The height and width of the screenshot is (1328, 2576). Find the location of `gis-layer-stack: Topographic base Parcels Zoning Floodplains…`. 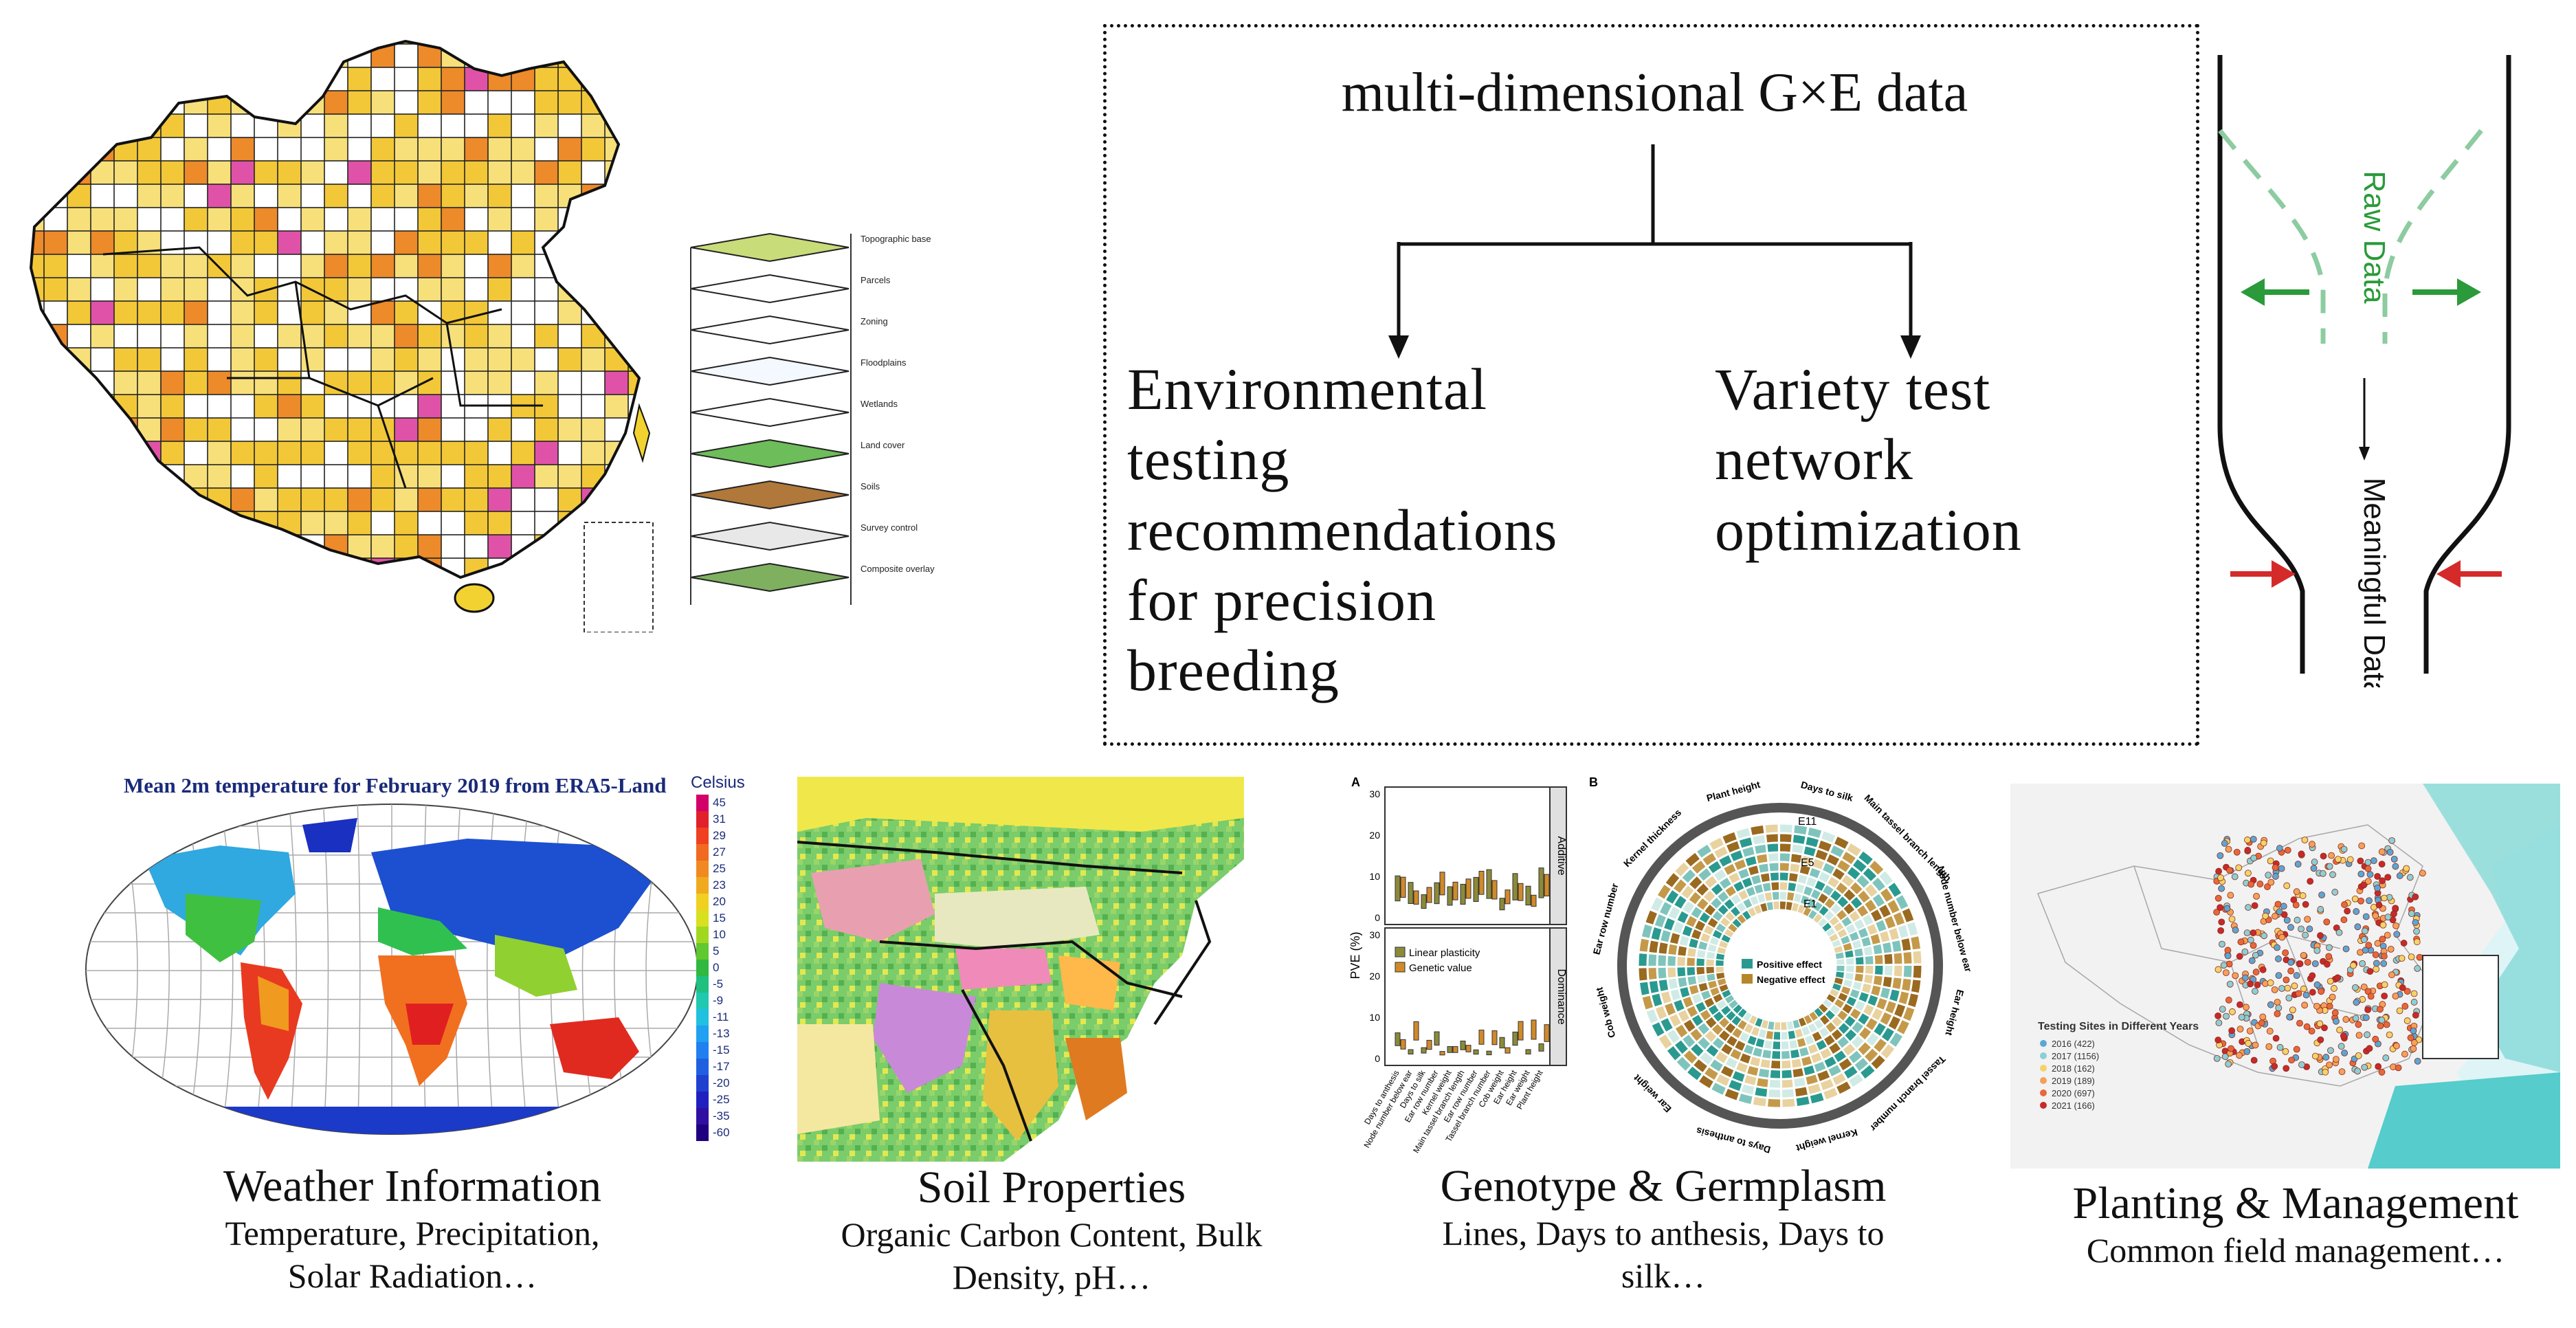

gis-layer-stack: Topographic base Parcels Zoning Floodplains… is located at coordinates (886, 433).